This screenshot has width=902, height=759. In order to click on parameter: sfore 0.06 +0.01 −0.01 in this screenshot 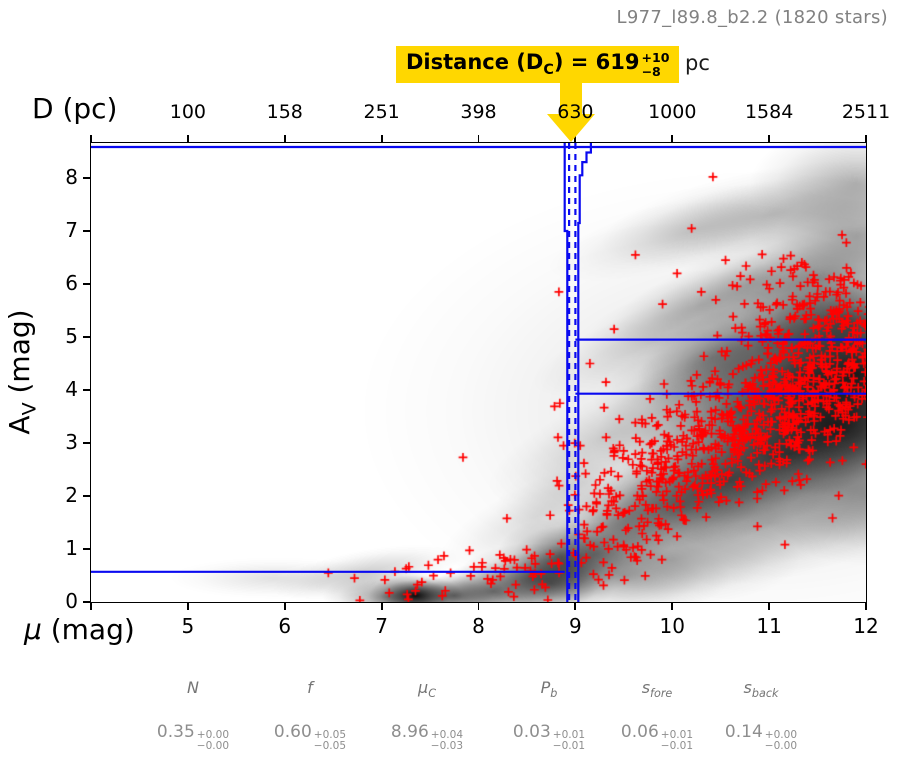, I will do `click(657, 715)`.